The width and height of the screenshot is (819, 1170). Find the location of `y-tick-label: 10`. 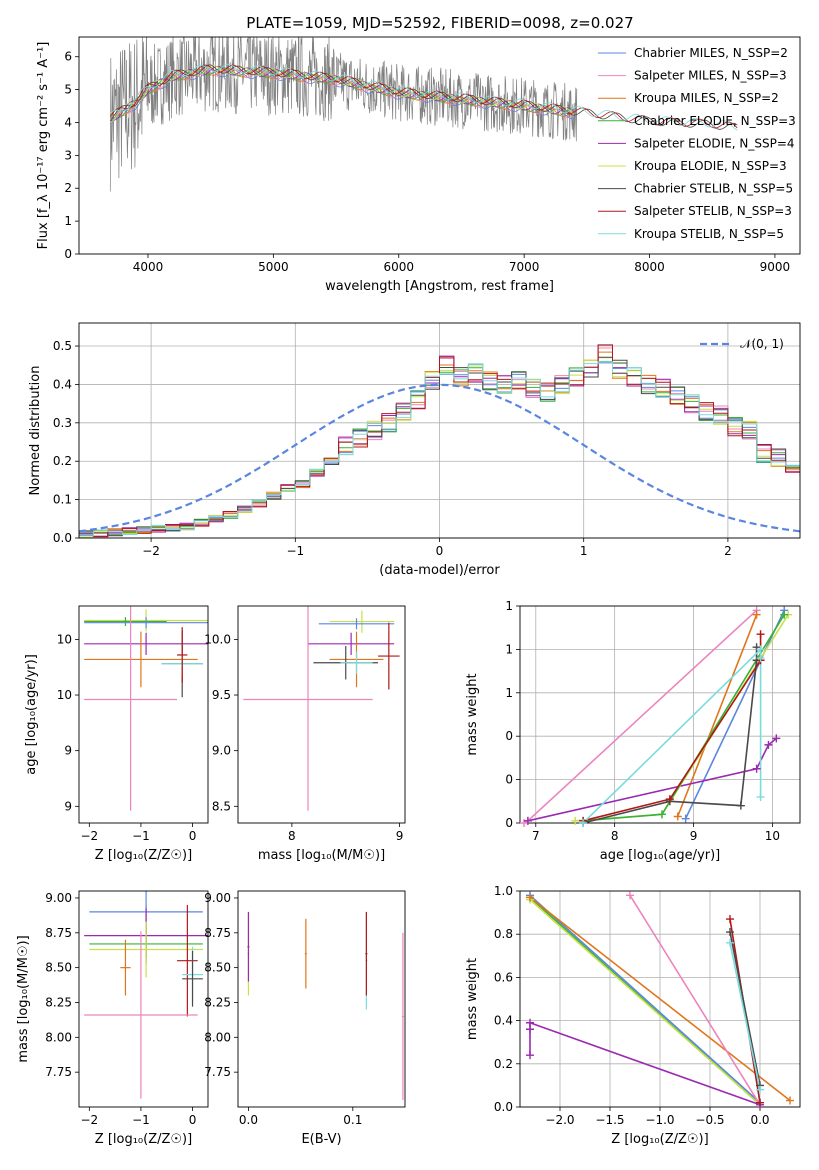

y-tick-label: 10 is located at coordinates (64, 639).